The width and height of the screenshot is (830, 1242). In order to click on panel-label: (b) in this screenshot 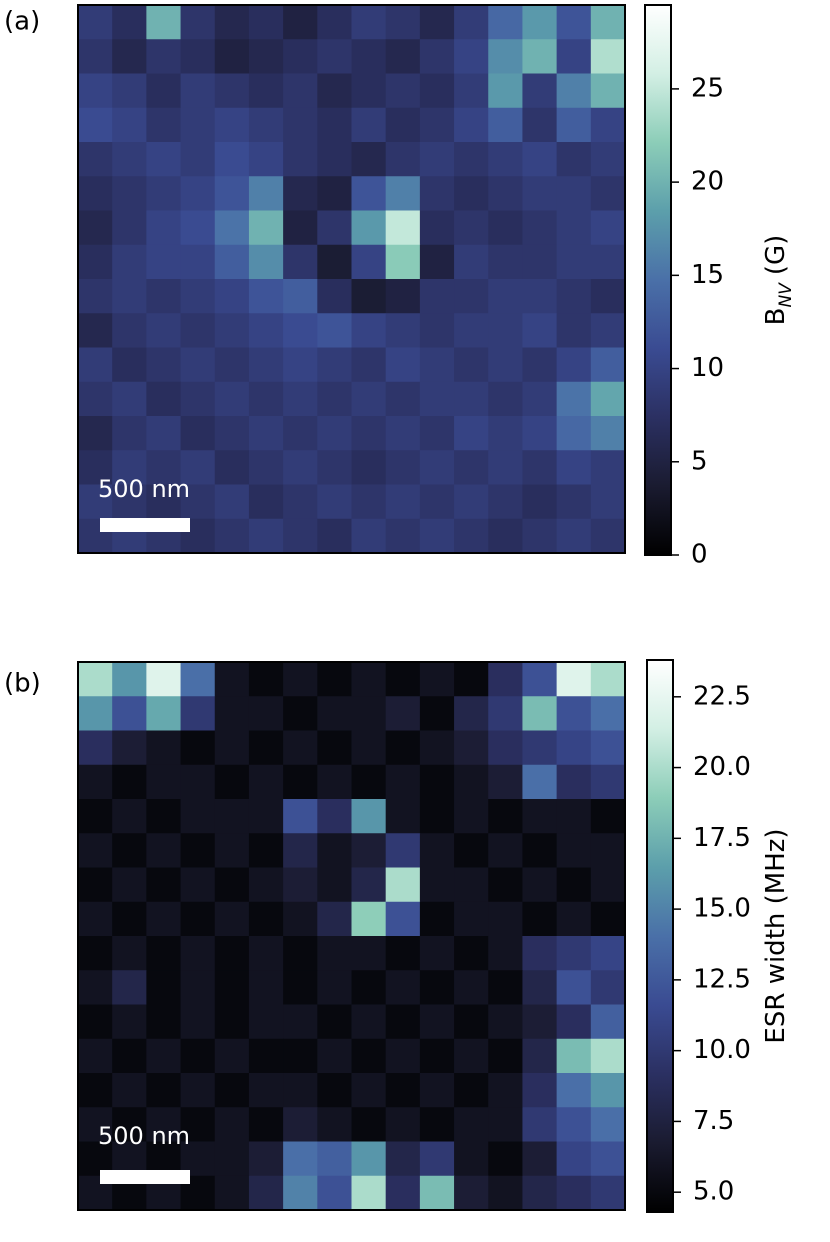, I will do `click(22, 684)`.